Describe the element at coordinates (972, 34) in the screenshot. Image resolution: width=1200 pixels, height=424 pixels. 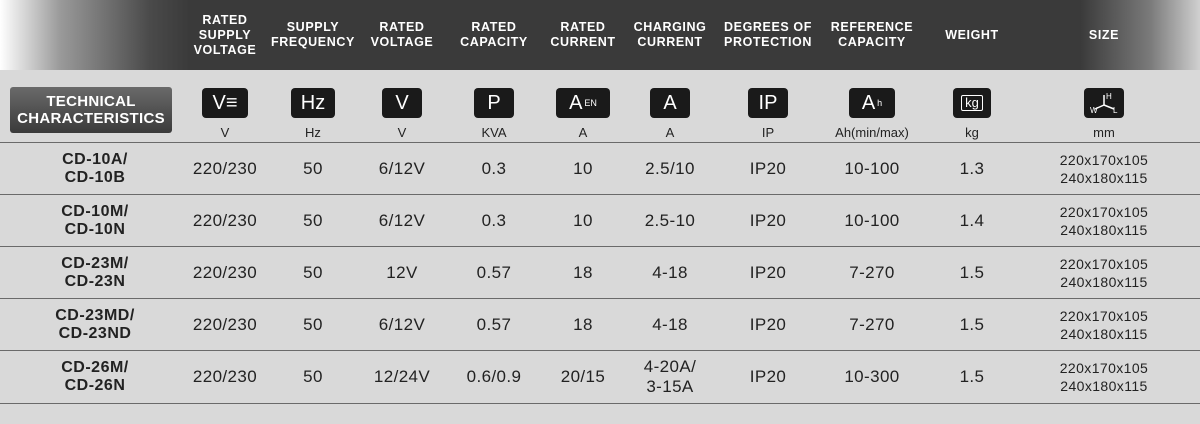
I see `header-weight: WEIGHT` at that location.